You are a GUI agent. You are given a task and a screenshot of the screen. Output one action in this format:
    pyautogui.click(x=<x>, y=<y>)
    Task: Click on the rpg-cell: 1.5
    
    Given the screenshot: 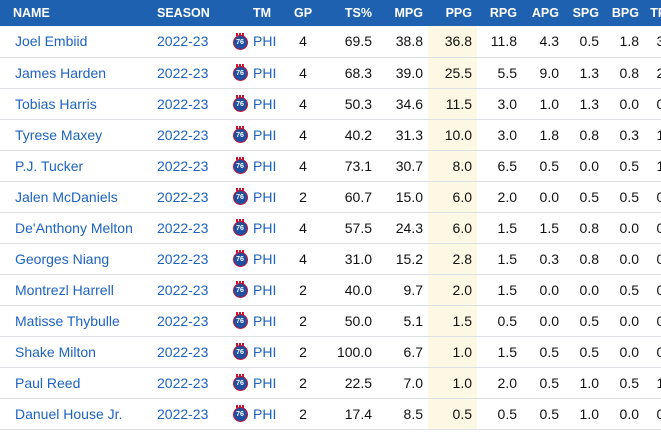 What is the action you would take?
    pyautogui.click(x=507, y=227)
    